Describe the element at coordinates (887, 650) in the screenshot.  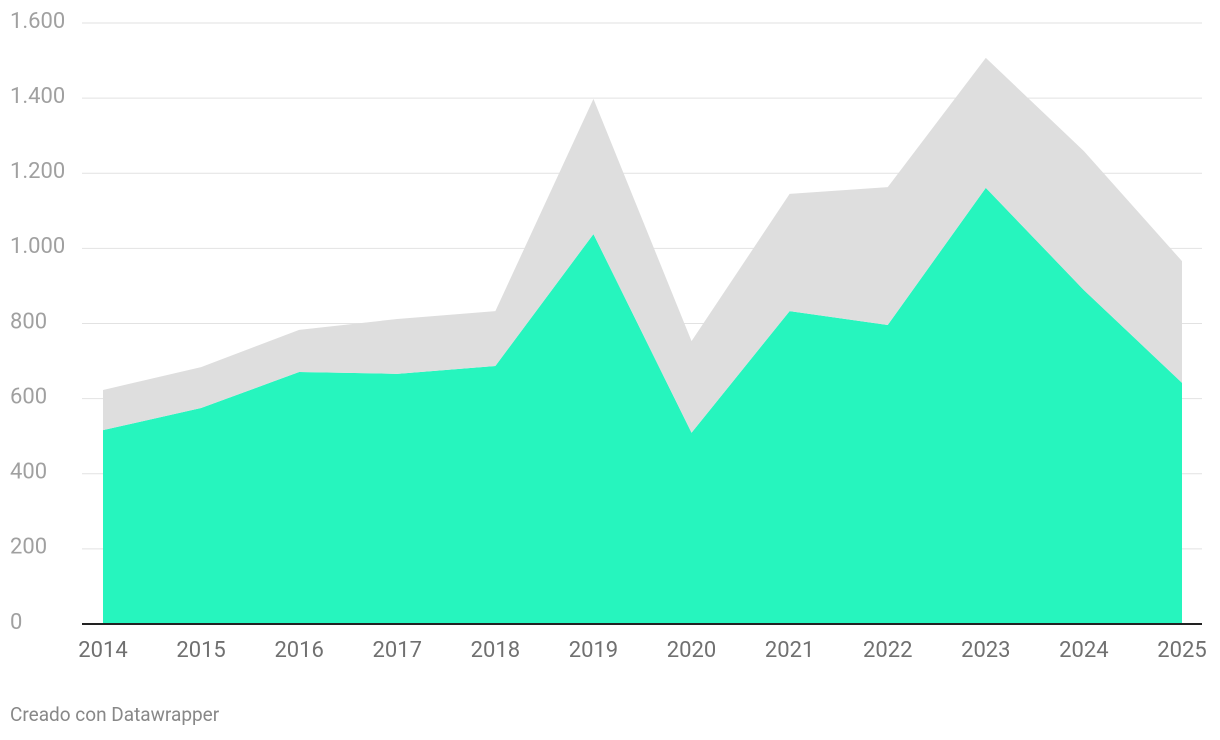
I see `x-tick-label: 2022` at that location.